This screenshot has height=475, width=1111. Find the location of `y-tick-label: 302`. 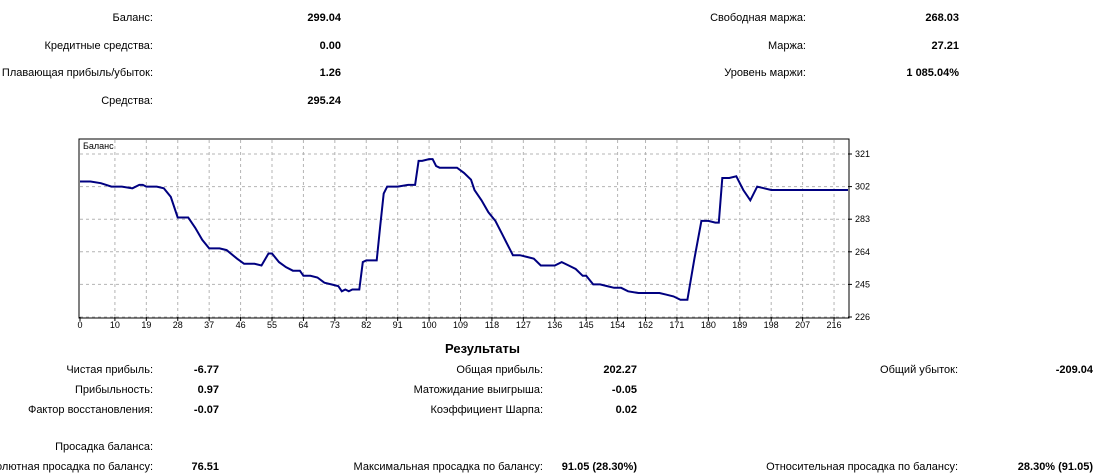

y-tick-label: 302 is located at coordinates (862, 187).